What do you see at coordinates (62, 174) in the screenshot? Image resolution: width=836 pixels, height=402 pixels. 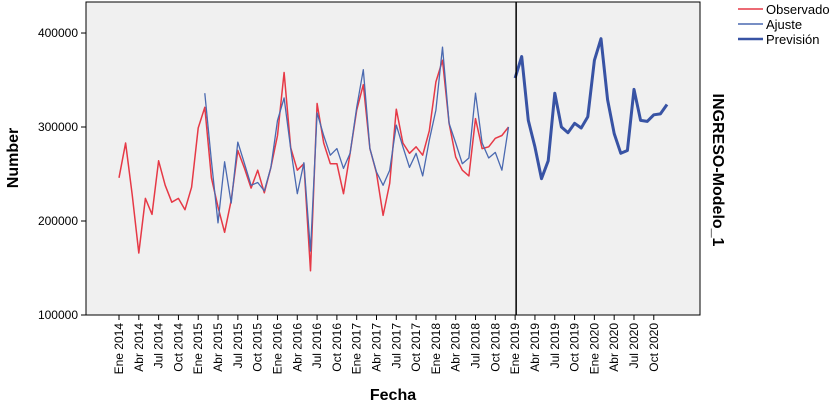 I see `y-axis: 100000 200000 300000 400000` at bounding box center [62, 174].